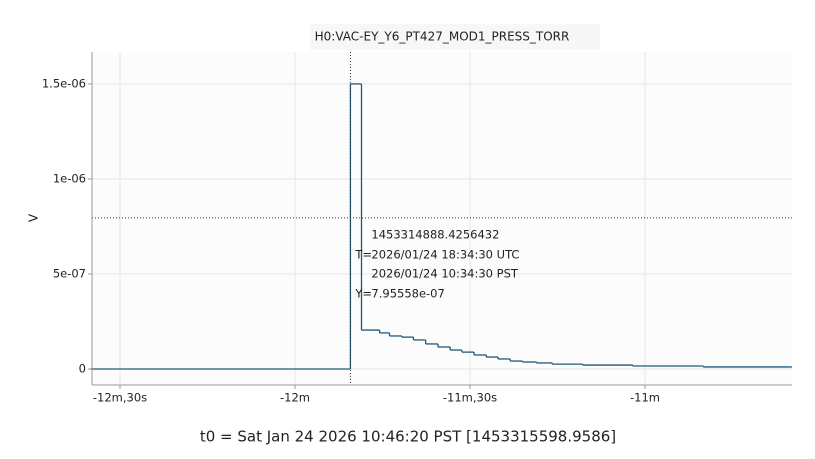 This screenshot has height=459, width=815. What do you see at coordinates (645, 398) in the screenshot?
I see `x-tick-label: -11m` at bounding box center [645, 398].